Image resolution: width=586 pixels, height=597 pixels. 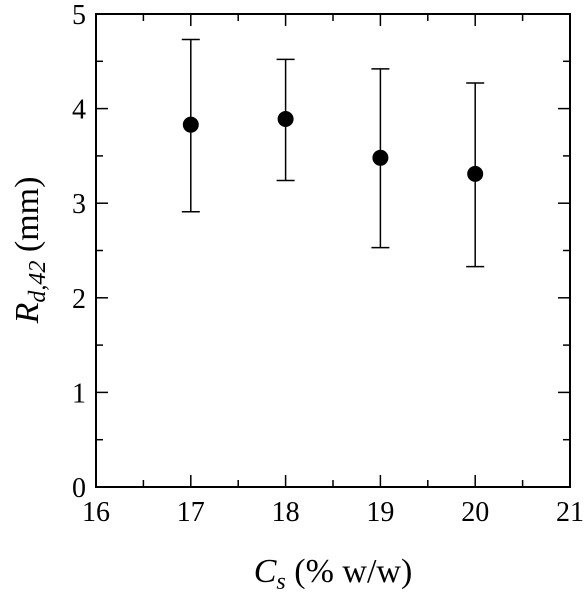 I want to click on y-tick-label: 0, so click(x=79, y=488).